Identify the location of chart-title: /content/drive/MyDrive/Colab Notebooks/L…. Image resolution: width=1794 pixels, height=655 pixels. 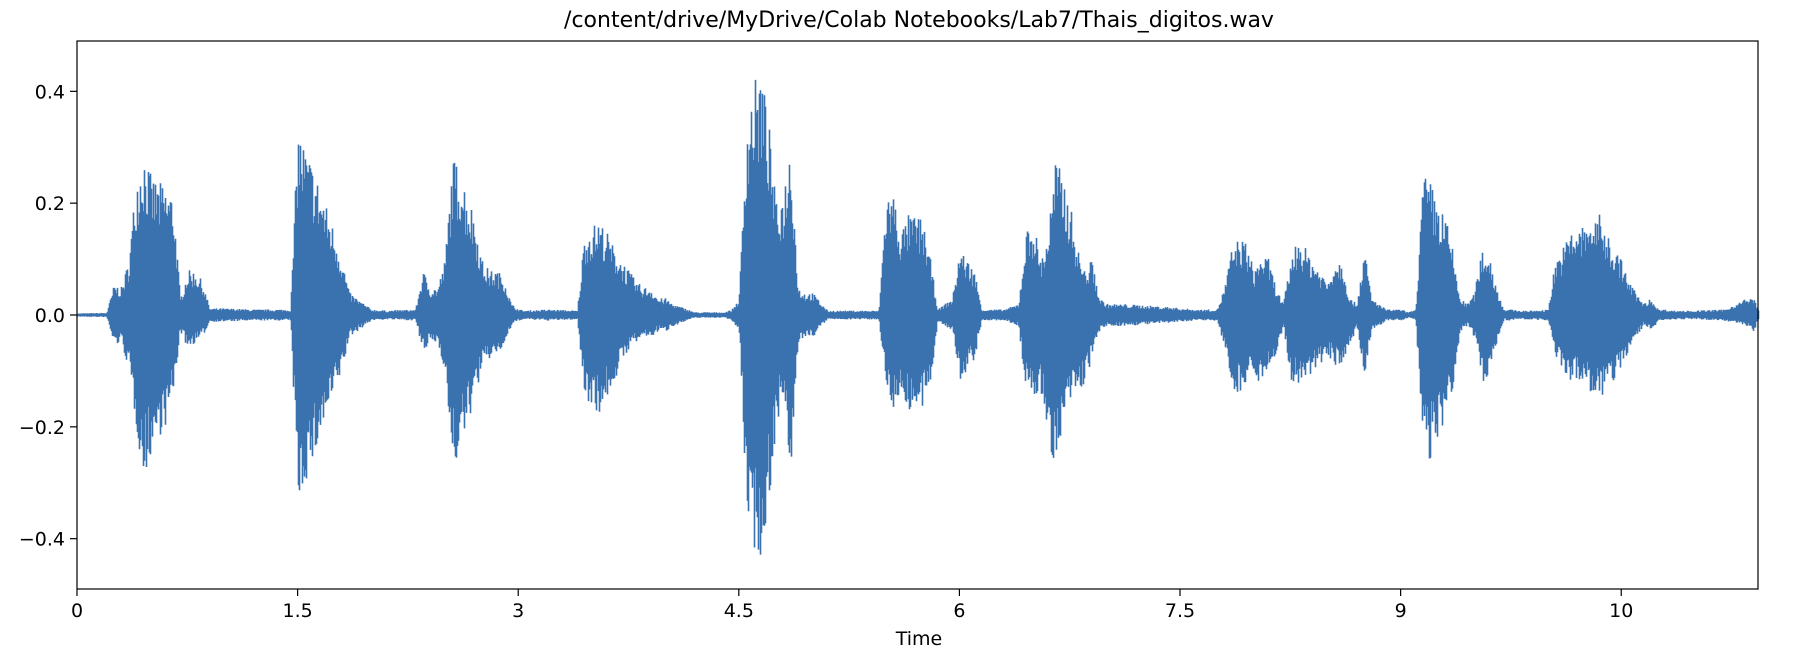
(919, 20).